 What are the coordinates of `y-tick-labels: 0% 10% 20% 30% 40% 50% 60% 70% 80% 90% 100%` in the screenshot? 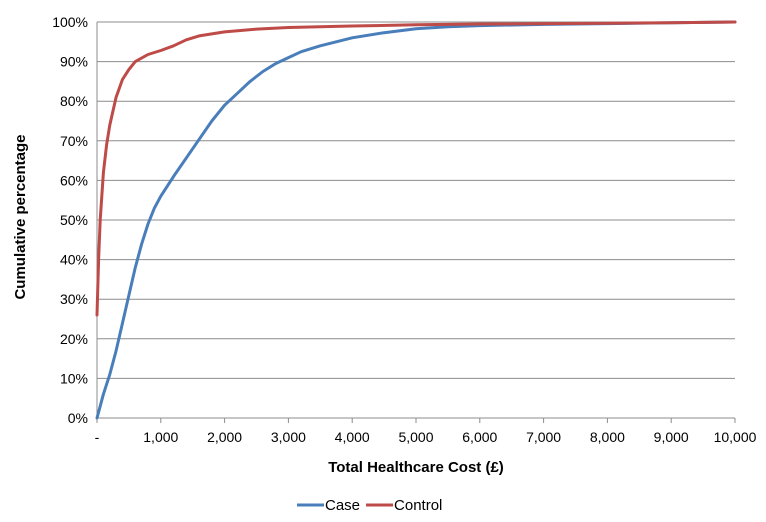 It's located at (70, 220).